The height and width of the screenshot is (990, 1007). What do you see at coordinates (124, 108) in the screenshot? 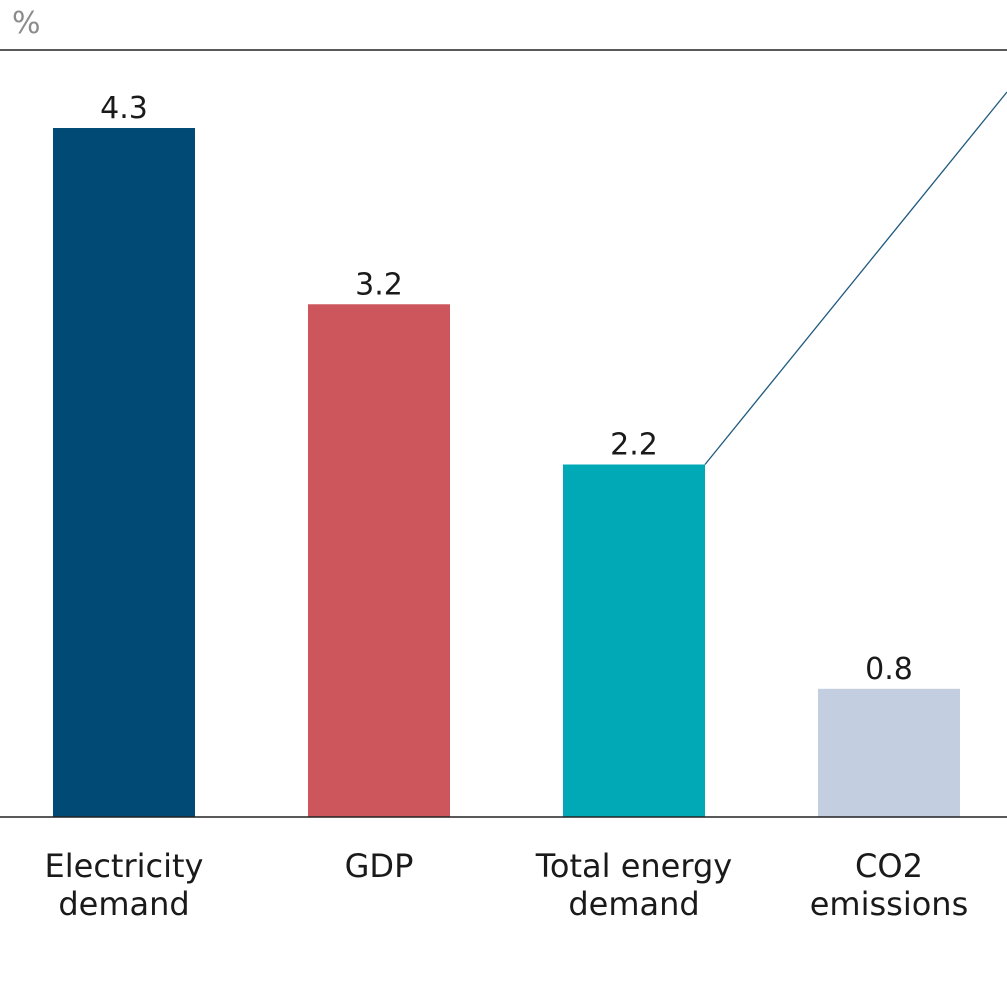
I see `value-label: 4.3` at bounding box center [124, 108].